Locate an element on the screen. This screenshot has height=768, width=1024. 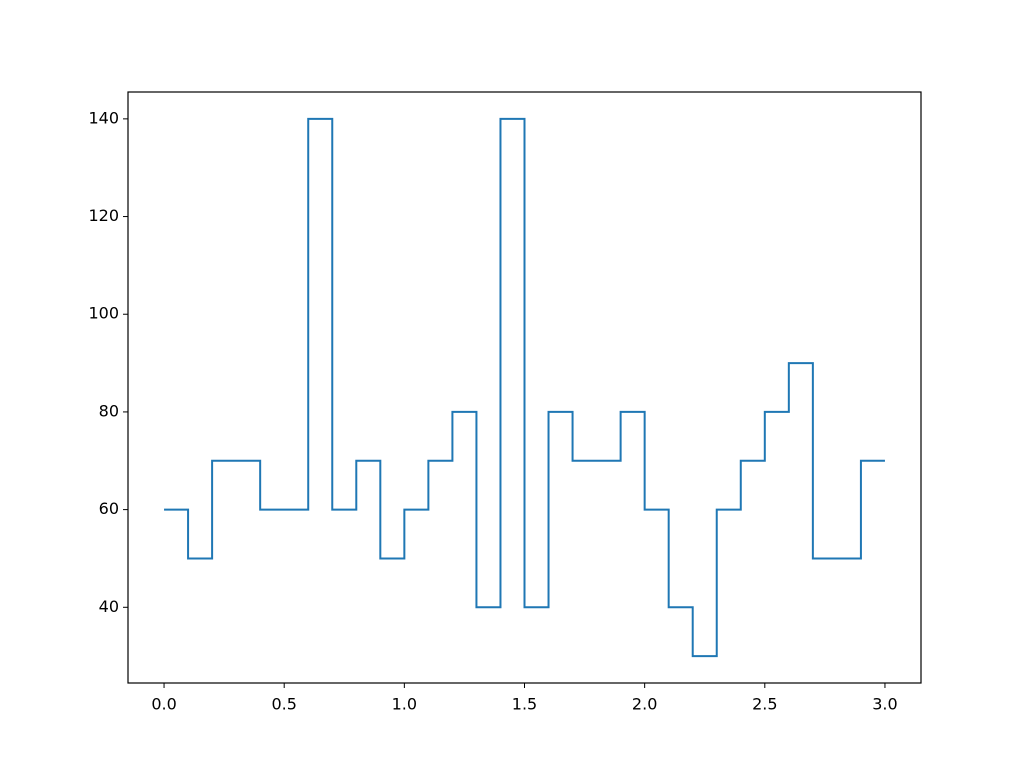
x-tick-label: 0.0 is located at coordinates (163, 704).